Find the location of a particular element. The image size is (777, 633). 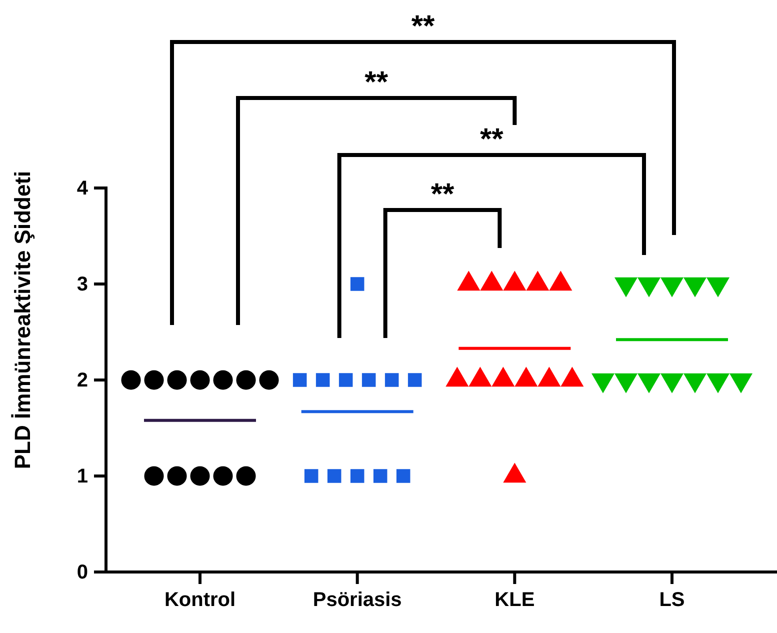

x-tick-label: LS is located at coordinates (672, 600).